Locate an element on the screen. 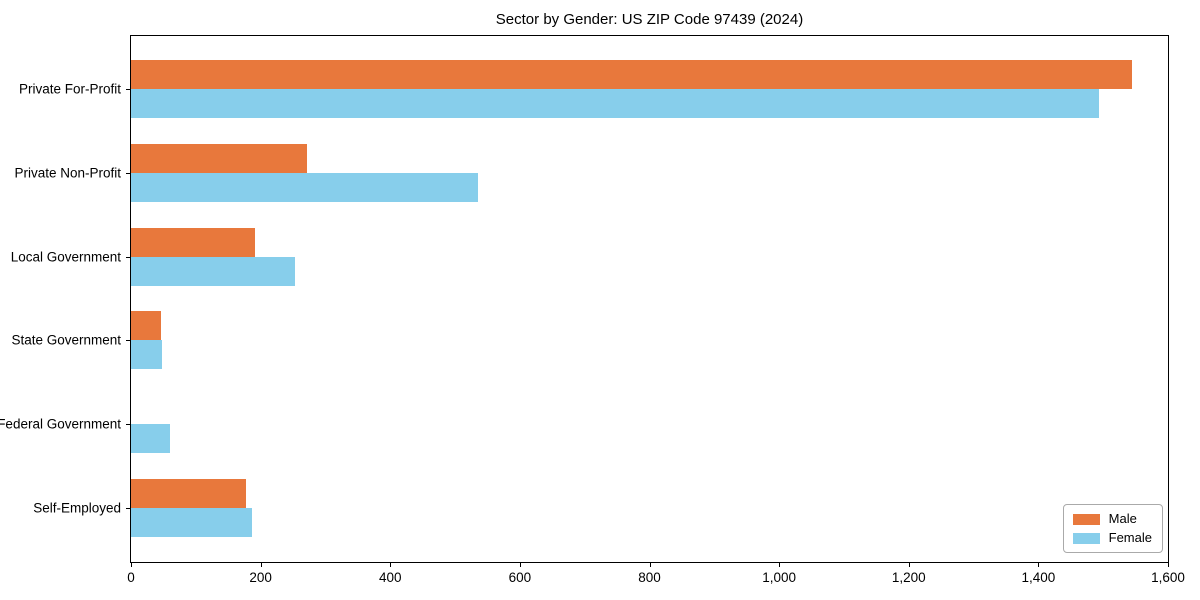 The width and height of the screenshot is (1200, 600). bar-female-private-for-profit is located at coordinates (615, 103).